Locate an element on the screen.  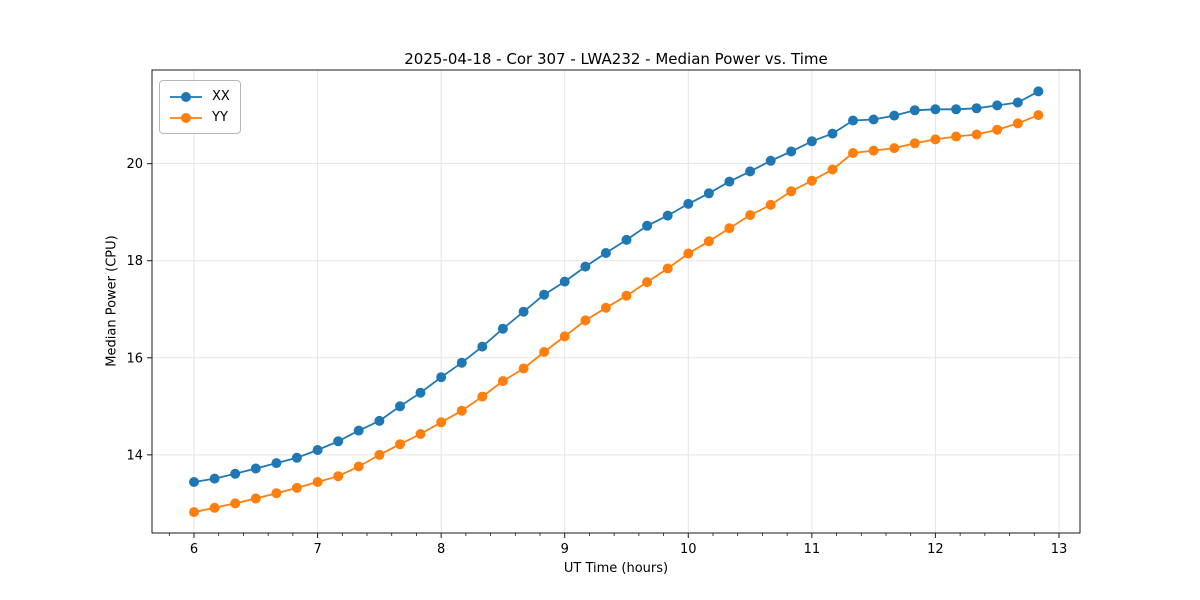
legend-marker-xx-icon is located at coordinates (186, 96).